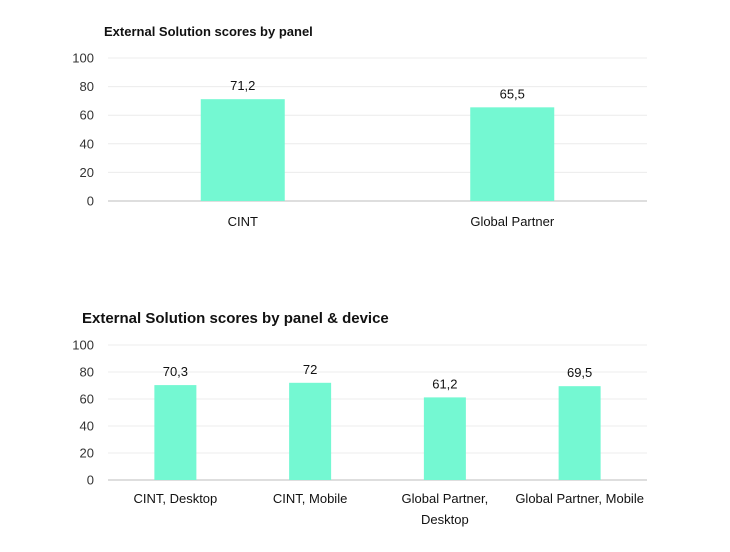  Describe the element at coordinates (87, 426) in the screenshot. I see `chart-2-y-tick-label: 40` at that location.